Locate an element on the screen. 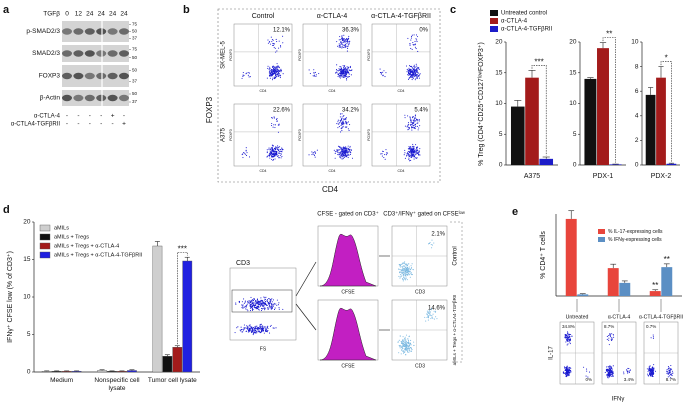  y-tick-label: 20 is located at coordinates (499, 42).